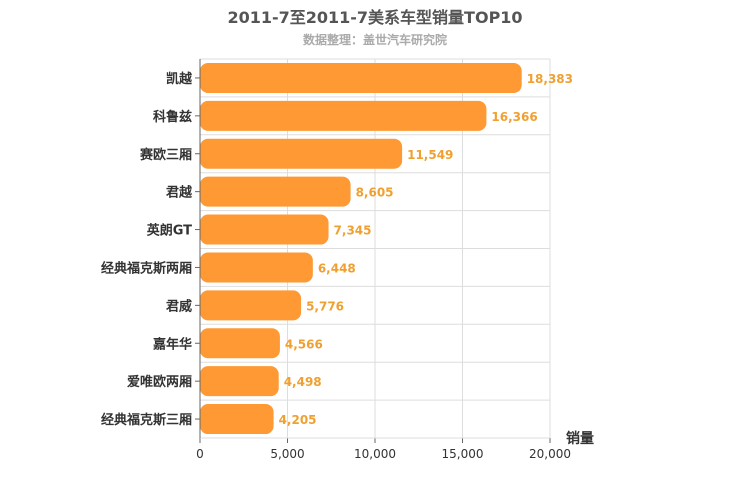 The width and height of the screenshot is (750, 500). I want to click on data-label: 6,448, so click(337, 268).